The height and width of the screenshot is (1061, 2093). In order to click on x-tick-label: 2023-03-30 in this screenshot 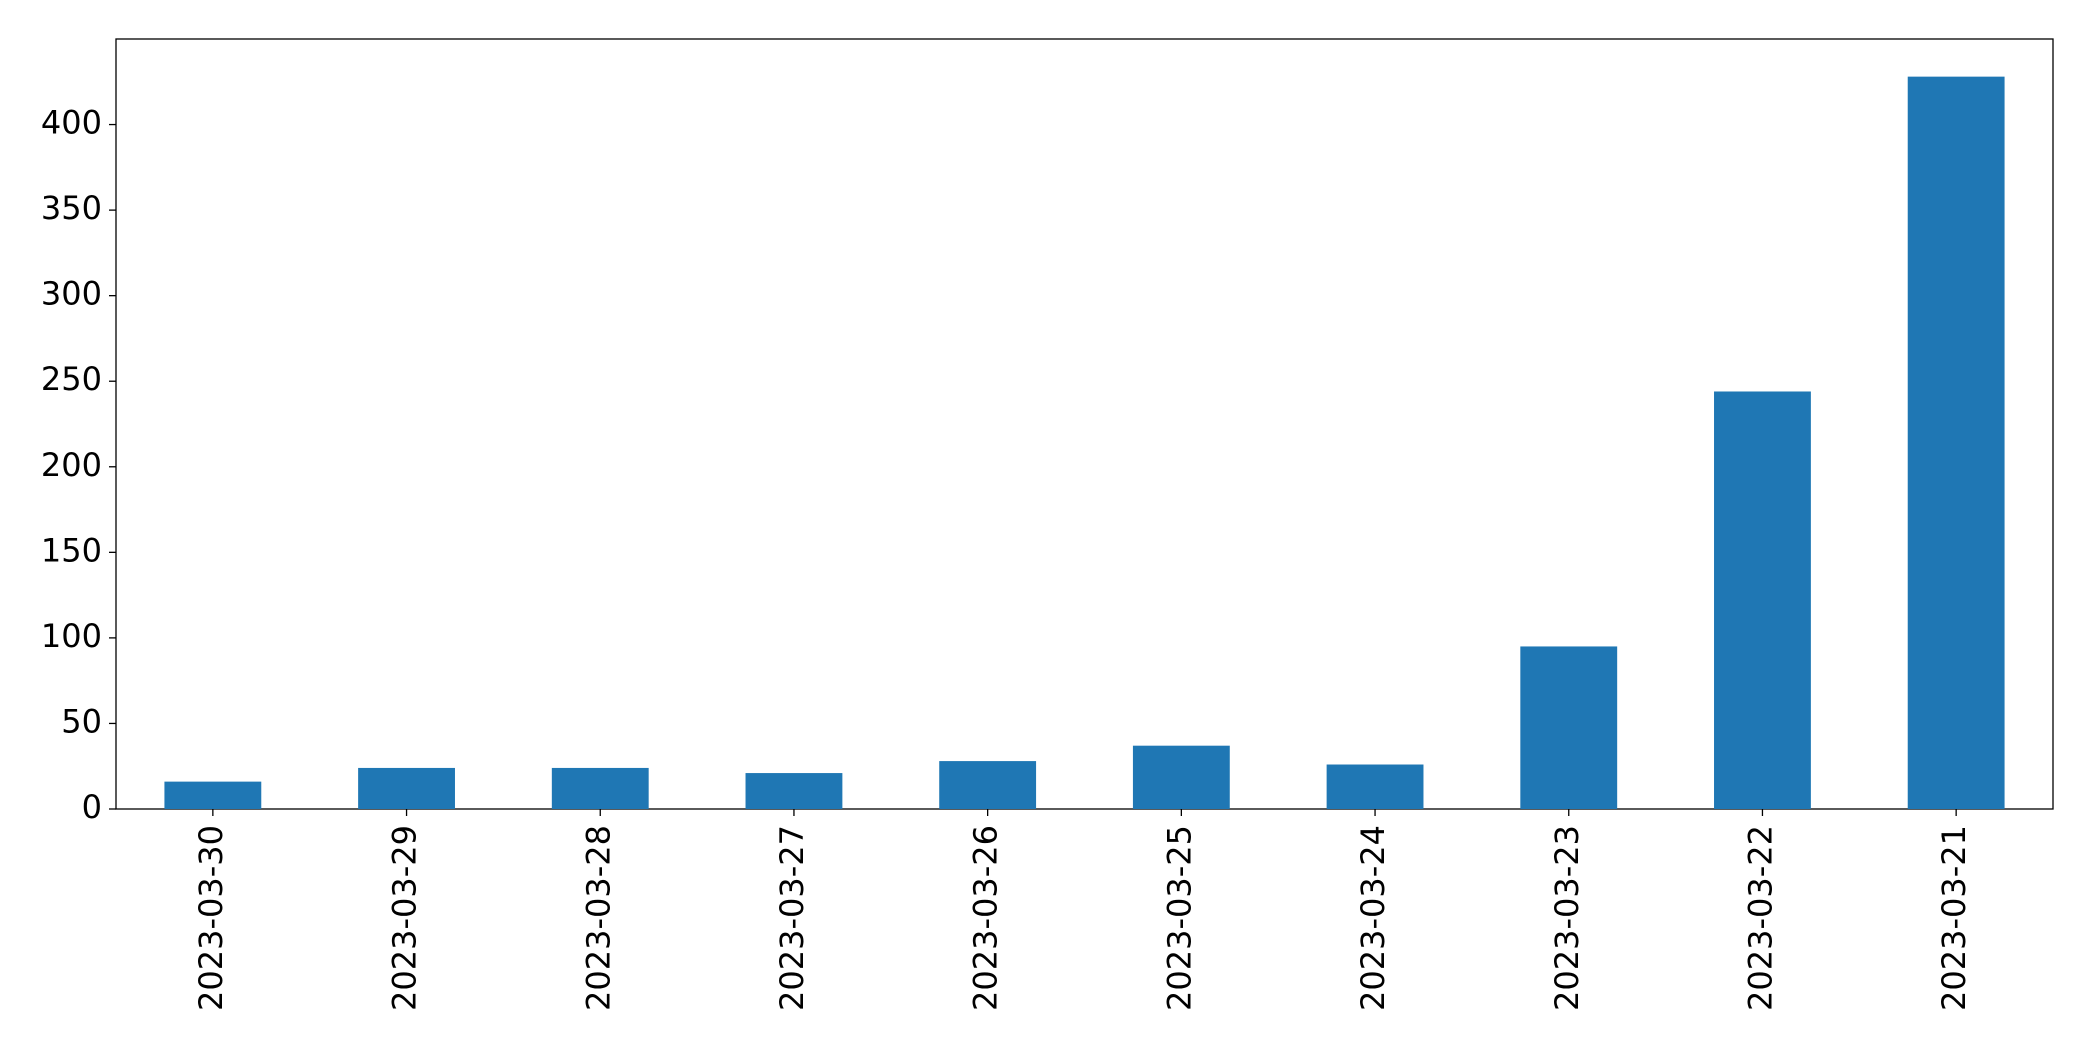, I will do `click(211, 918)`.